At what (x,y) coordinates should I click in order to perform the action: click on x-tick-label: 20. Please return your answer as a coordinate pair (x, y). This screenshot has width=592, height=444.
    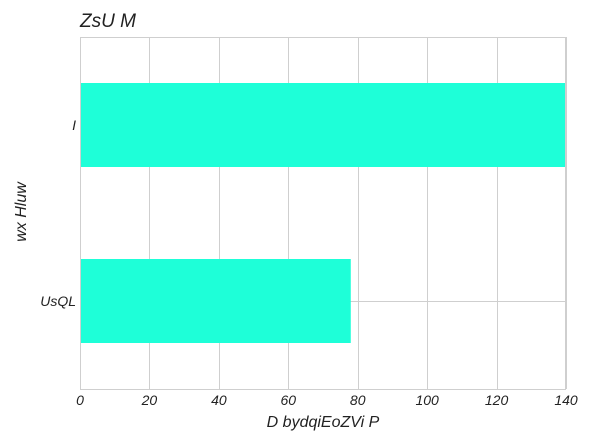
    Looking at the image, I should click on (149, 400).